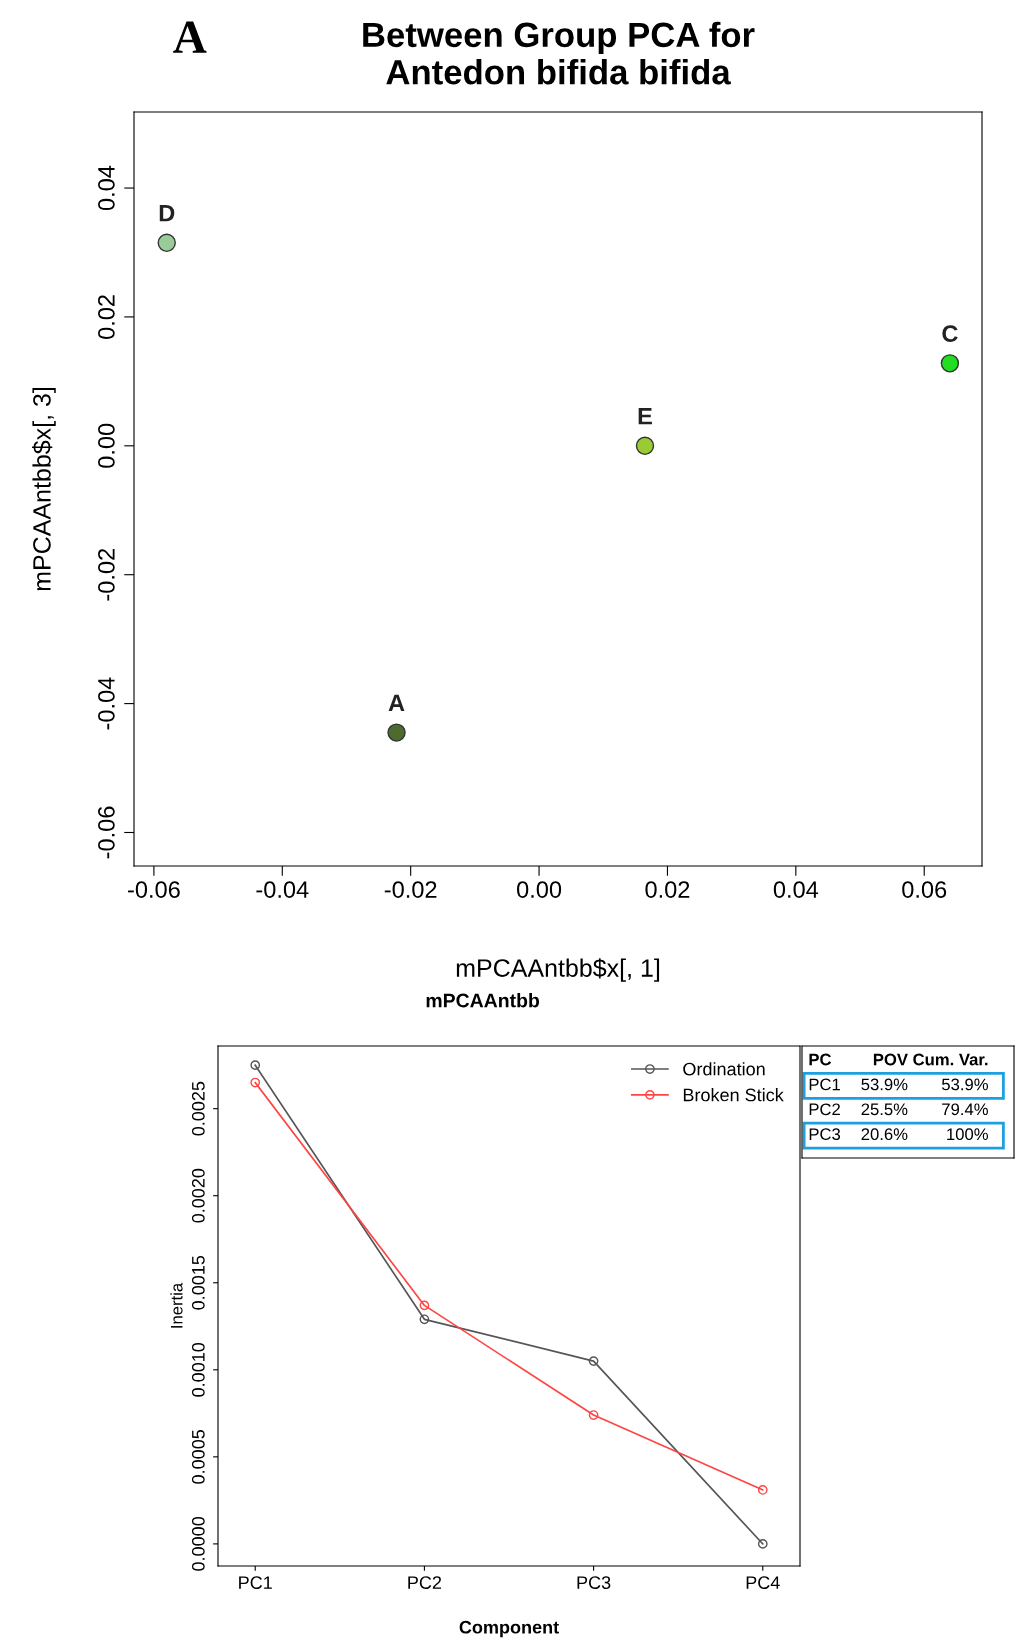 This screenshot has width=1016, height=1651. Describe the element at coordinates (890, 1059) in the screenshot. I see `text: POV` at that location.